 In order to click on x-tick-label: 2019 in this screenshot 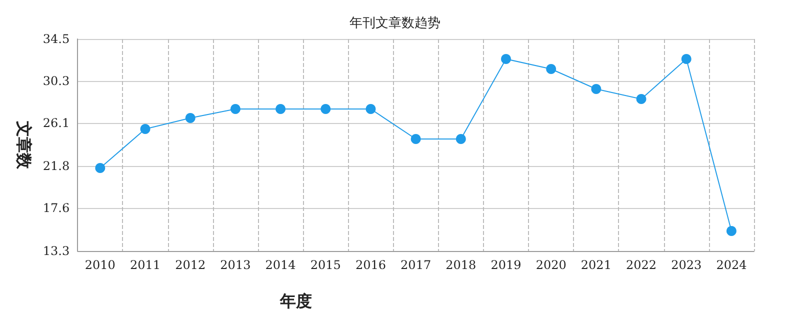, I will do `click(506, 265)`.